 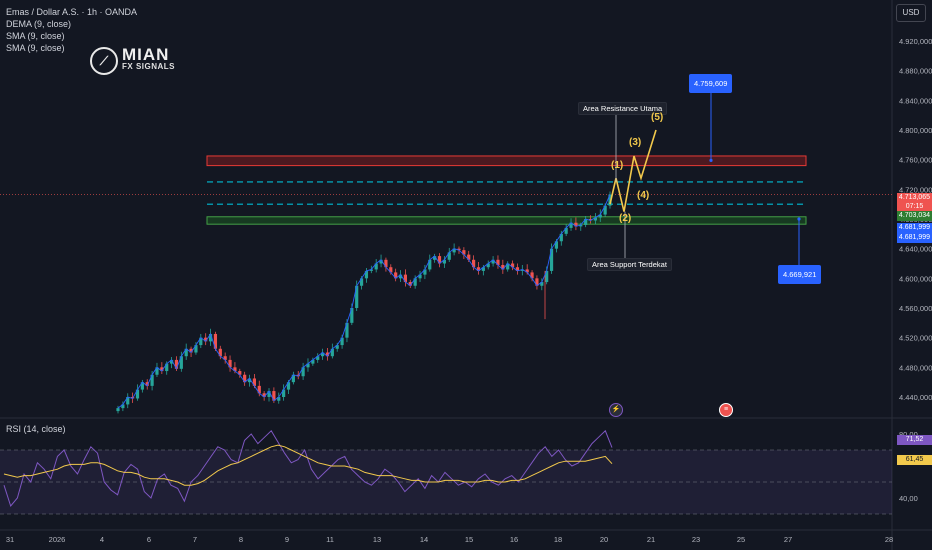 What do you see at coordinates (711, 83) in the screenshot?
I see `target-high-label: 4.759,609` at bounding box center [711, 83].